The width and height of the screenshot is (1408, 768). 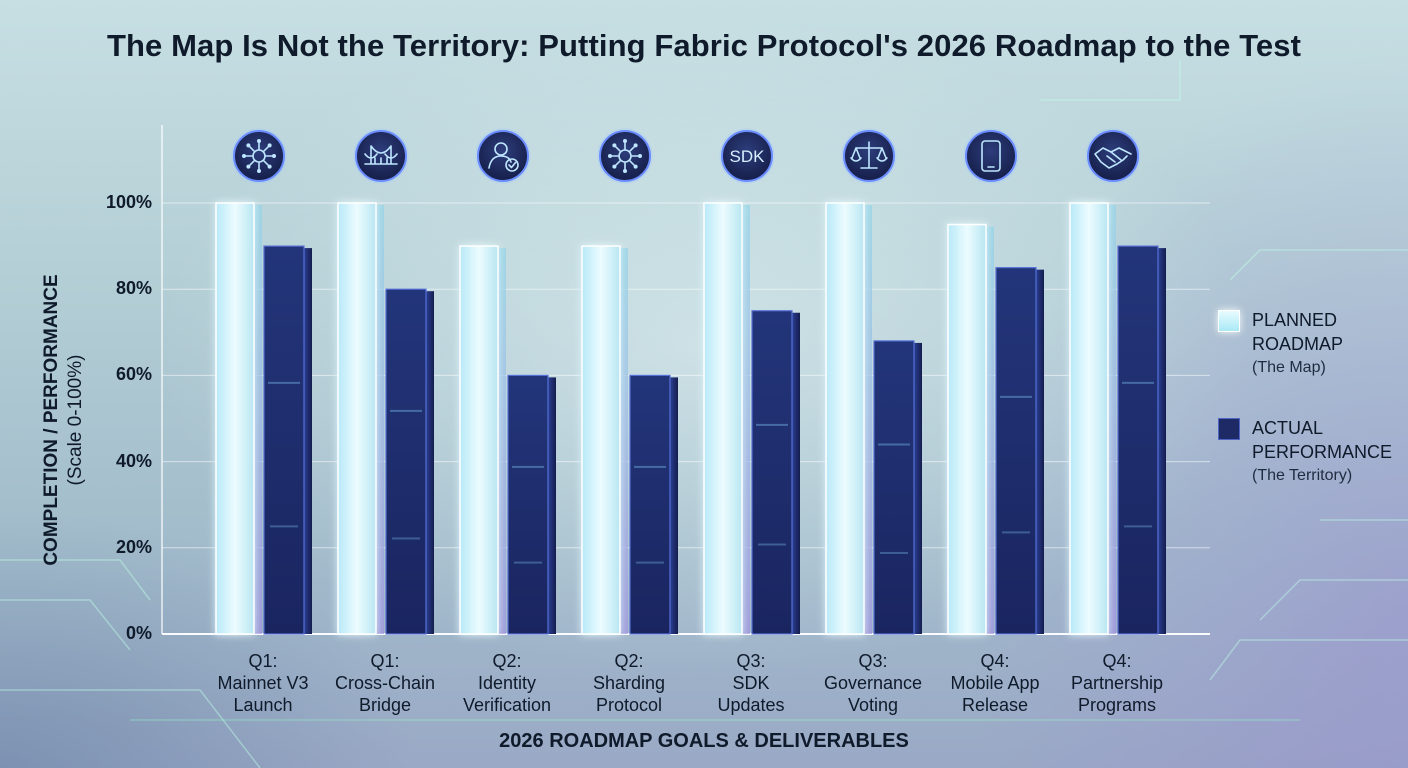 I want to click on x-tick-line: Bridge, so click(x=385, y=705).